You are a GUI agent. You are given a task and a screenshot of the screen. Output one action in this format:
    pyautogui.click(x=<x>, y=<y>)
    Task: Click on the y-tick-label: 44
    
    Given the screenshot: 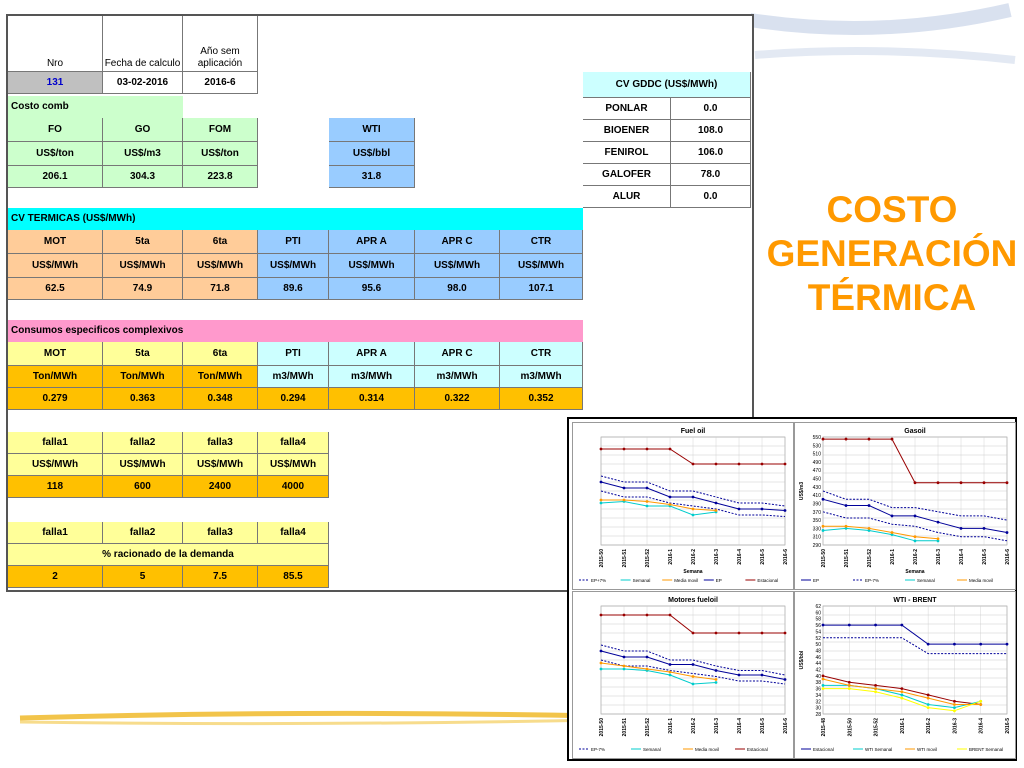 What is the action you would take?
    pyautogui.click(x=818, y=664)
    